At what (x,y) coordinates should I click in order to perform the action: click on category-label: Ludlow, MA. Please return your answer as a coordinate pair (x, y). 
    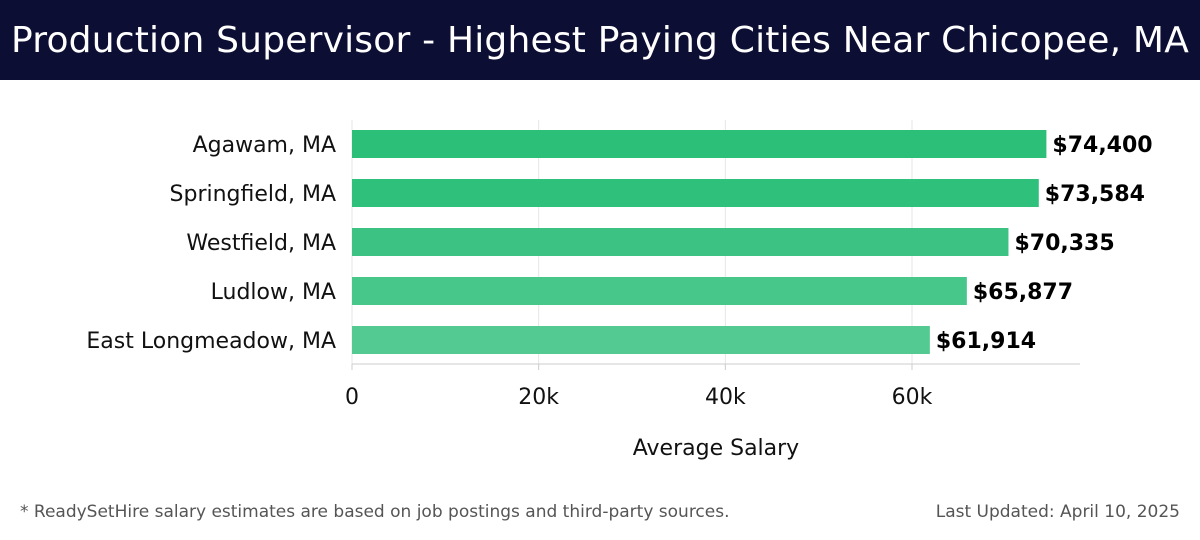
    Looking at the image, I should click on (273, 292).